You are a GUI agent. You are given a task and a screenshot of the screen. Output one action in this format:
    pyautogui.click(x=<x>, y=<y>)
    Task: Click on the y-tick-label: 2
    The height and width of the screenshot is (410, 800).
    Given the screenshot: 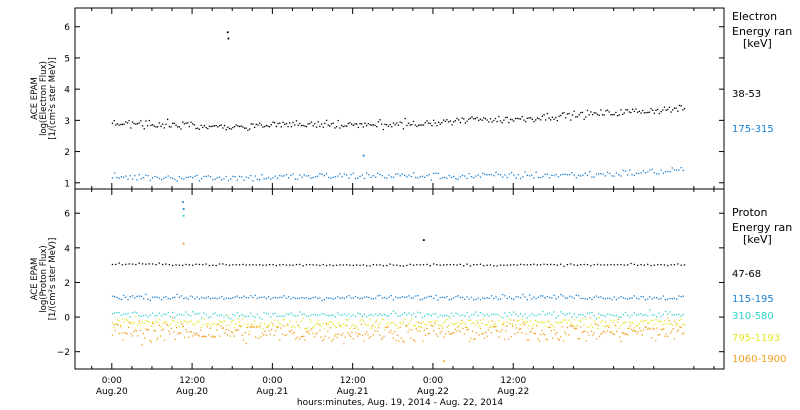 What is the action you would take?
    pyautogui.click(x=67, y=153)
    